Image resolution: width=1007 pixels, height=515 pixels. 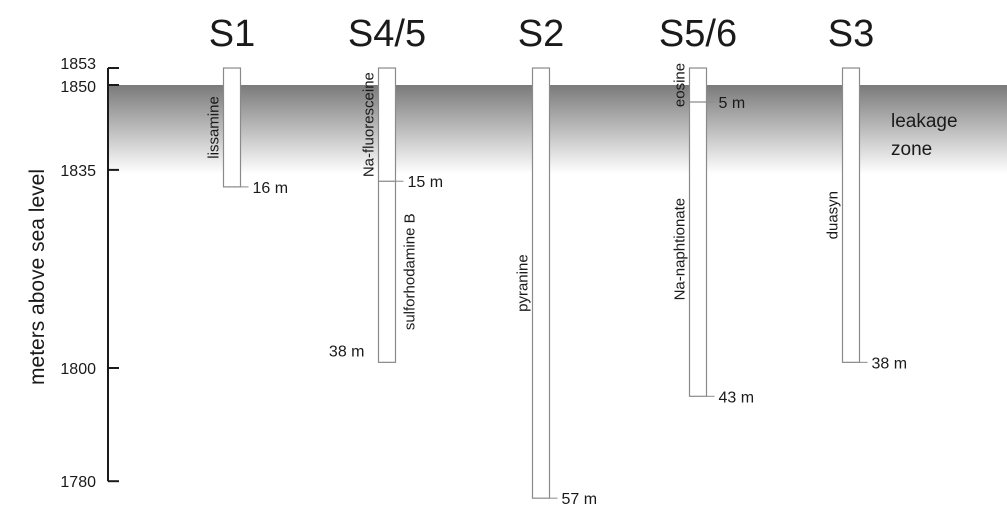 I want to click on y-tick-label: 1835, so click(x=78, y=171).